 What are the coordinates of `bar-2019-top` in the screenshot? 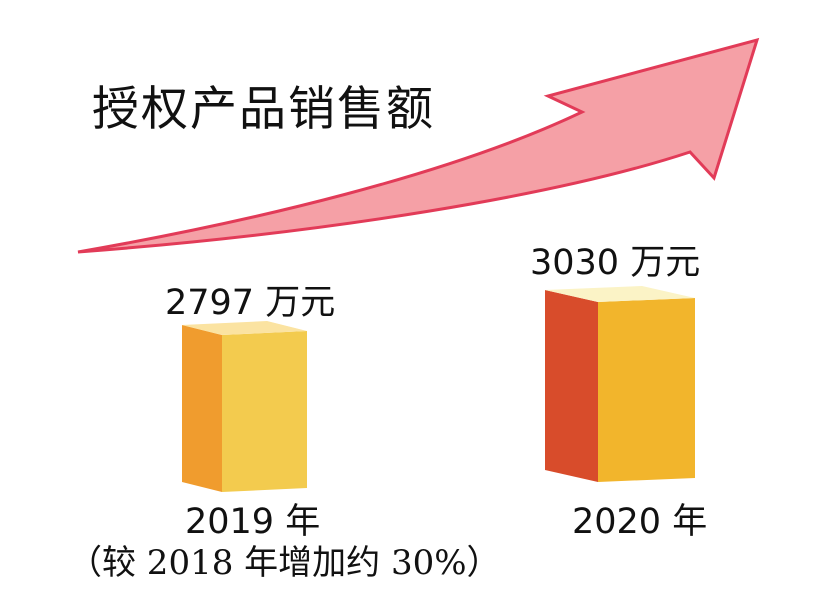 It's located at (244, 328).